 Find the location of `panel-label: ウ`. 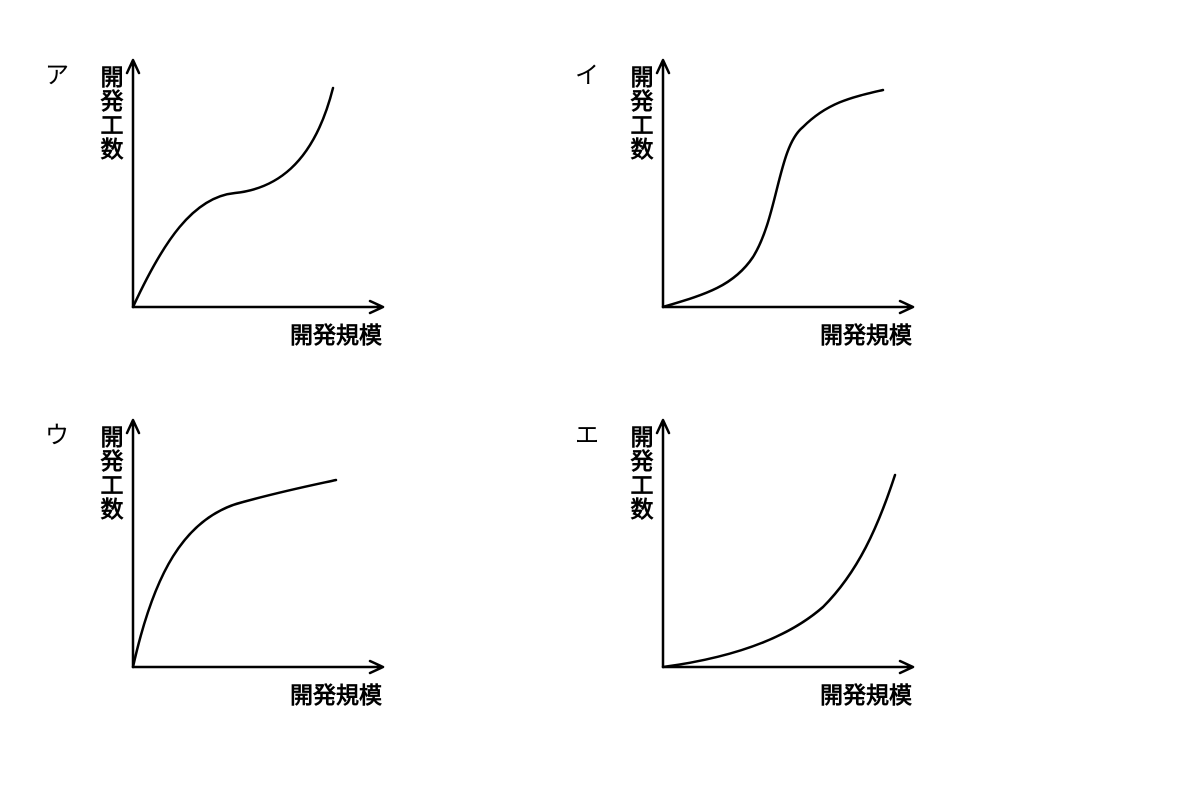

panel-label: ウ is located at coordinates (57, 435).